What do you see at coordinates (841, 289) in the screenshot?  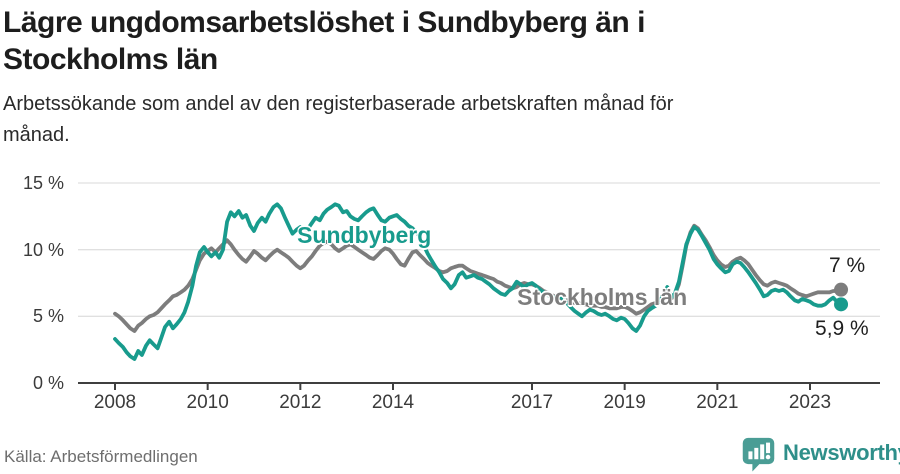 I see `series-end-dot-stockholms-län` at bounding box center [841, 289].